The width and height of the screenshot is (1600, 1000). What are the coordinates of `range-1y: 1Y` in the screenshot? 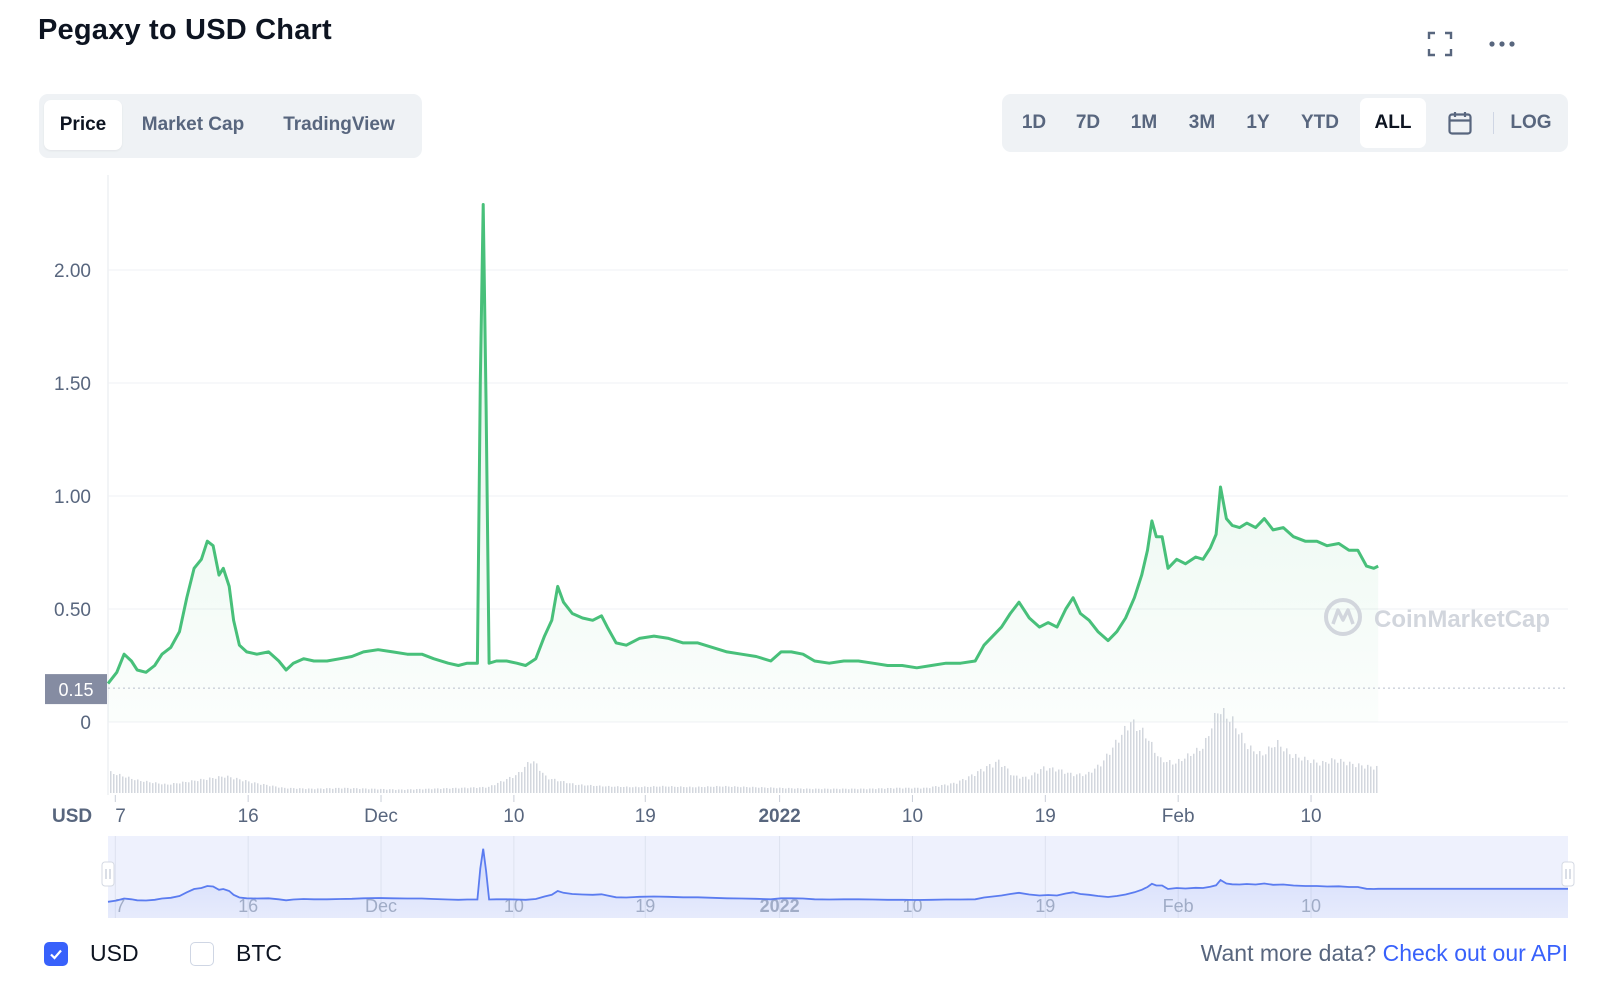 It's located at (1258, 122).